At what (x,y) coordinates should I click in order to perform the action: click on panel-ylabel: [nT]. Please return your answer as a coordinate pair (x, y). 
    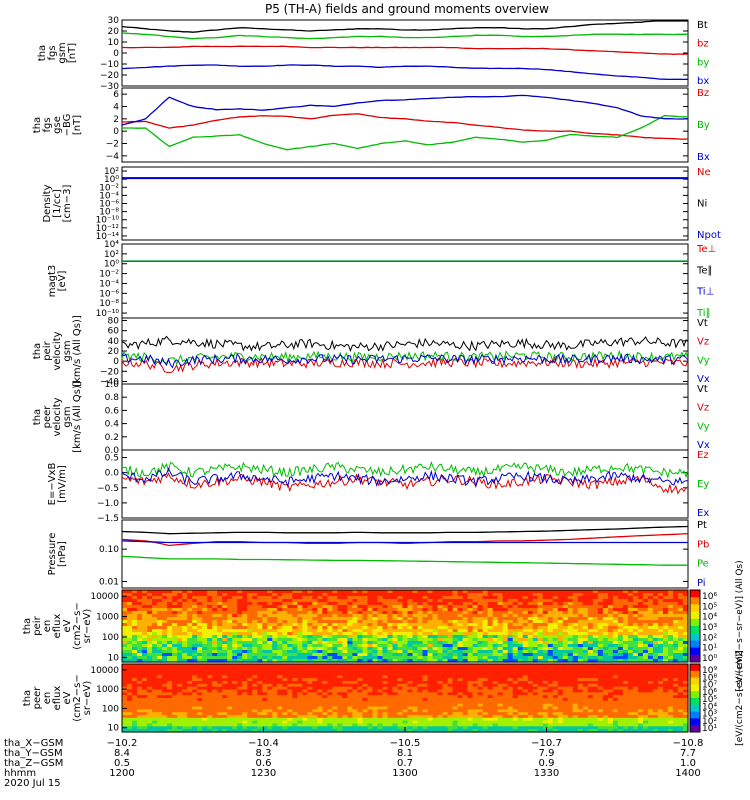
    Looking at the image, I should click on (77, 125).